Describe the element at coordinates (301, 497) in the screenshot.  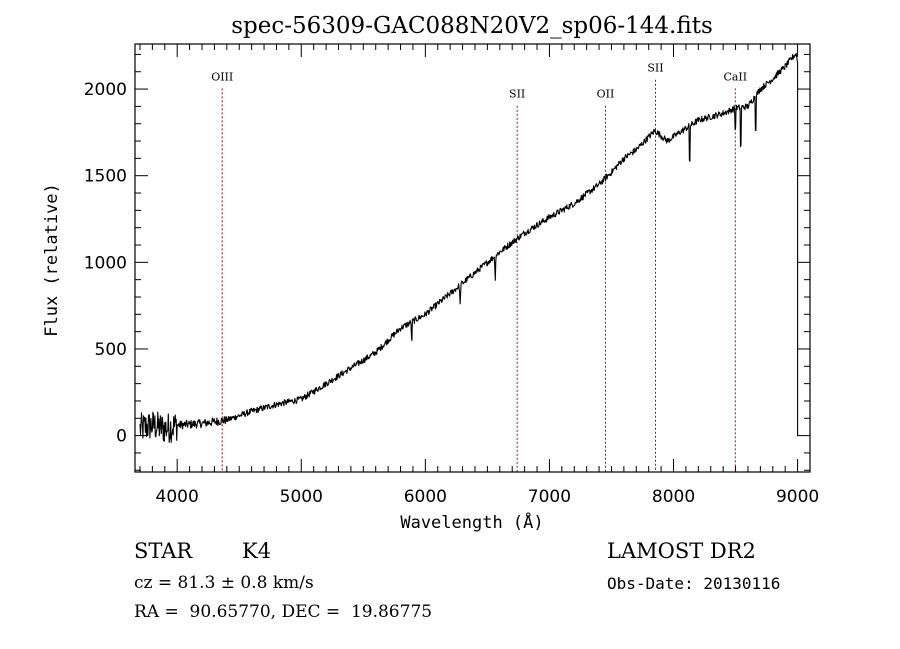
I see `x-tick-label: 5000` at that location.